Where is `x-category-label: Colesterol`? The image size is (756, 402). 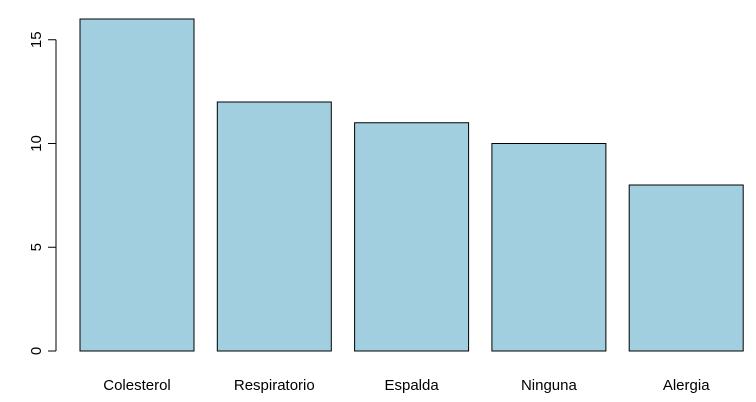
x-category-label: Colesterol is located at coordinates (137, 385).